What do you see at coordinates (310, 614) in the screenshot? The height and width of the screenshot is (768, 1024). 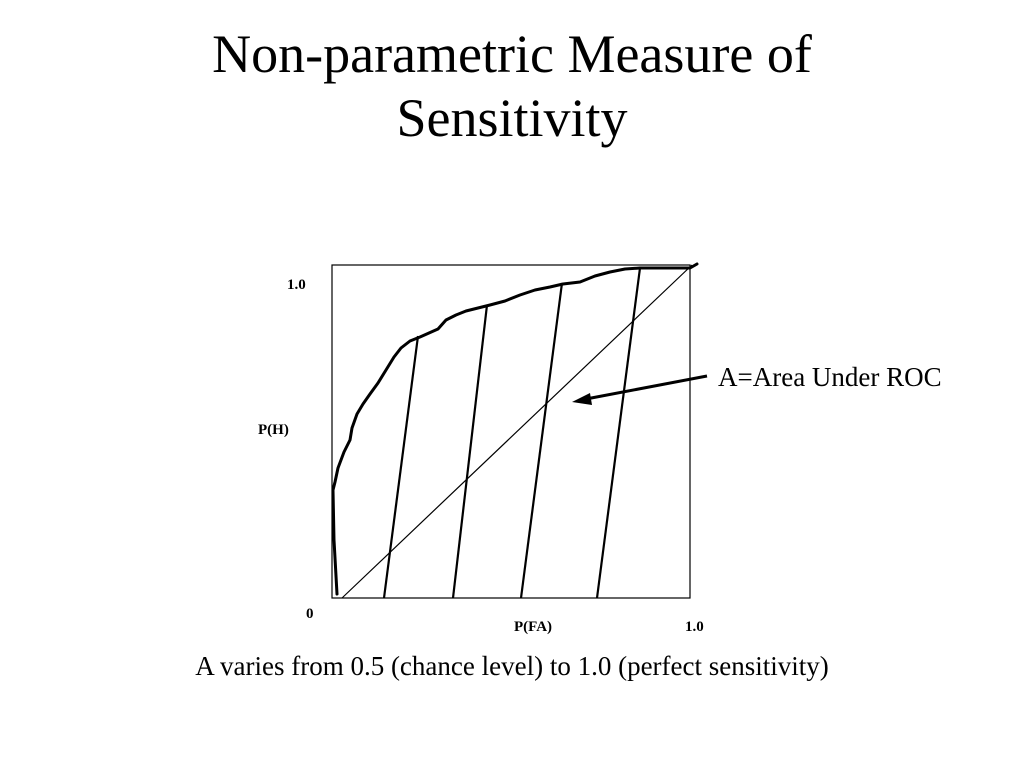 I see `origin-tick-label: 0` at bounding box center [310, 614].